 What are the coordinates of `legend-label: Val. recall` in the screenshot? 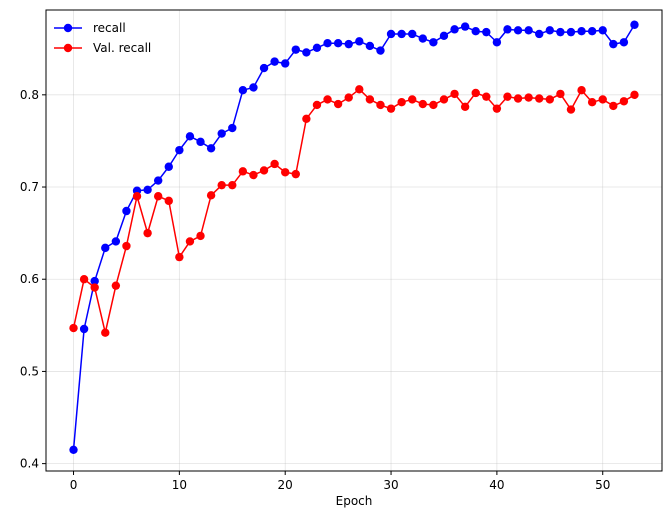 It's located at (122, 48).